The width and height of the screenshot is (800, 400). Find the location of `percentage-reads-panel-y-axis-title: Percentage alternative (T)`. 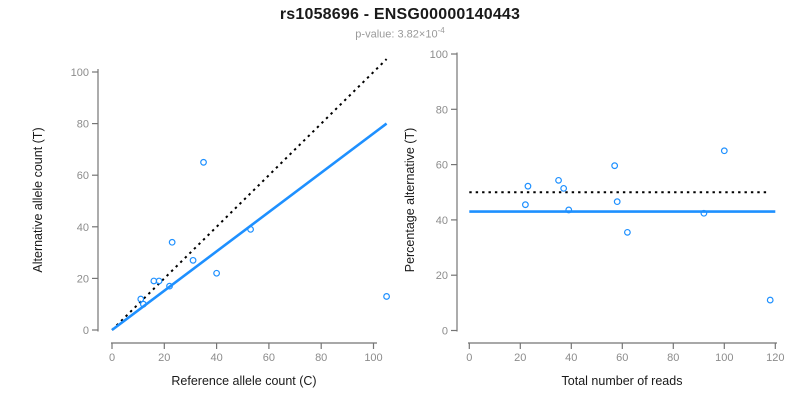

percentage-reads-panel-y-axis-title: Percentage alternative (T) is located at coordinates (410, 200).